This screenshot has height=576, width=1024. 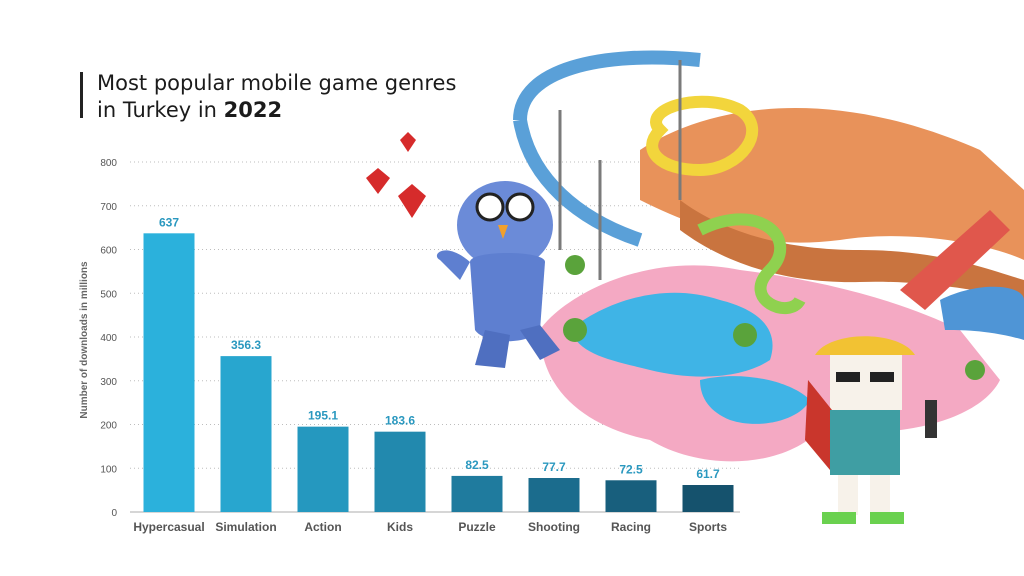 What do you see at coordinates (477, 527) in the screenshot?
I see `x-tick-label: Puzzle` at bounding box center [477, 527].